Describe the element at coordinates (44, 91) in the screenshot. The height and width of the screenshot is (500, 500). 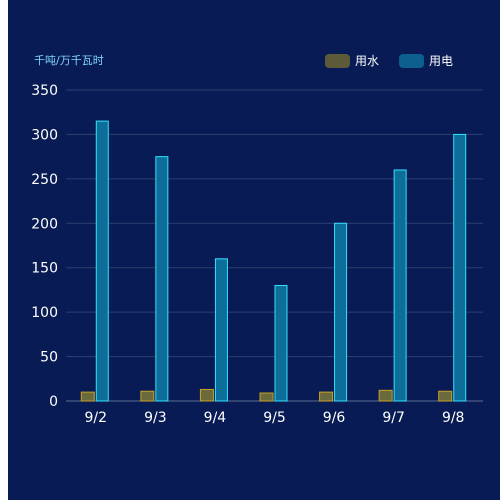
I see `y-tick-label: 350` at that location.